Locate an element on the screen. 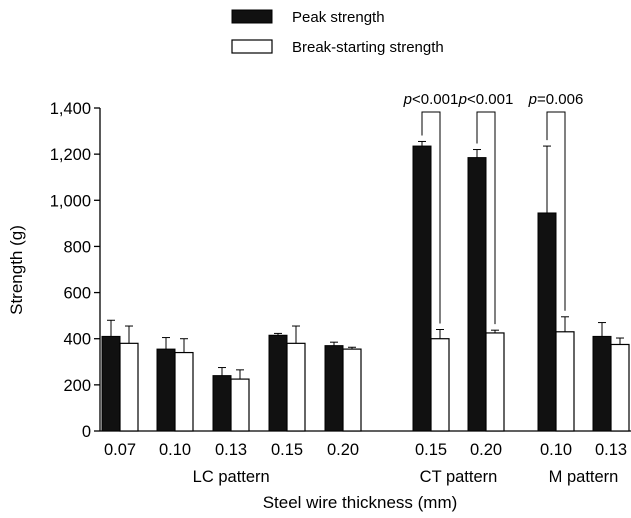  x-axis-label: Steel wire thickness (mm) is located at coordinates (360, 502).